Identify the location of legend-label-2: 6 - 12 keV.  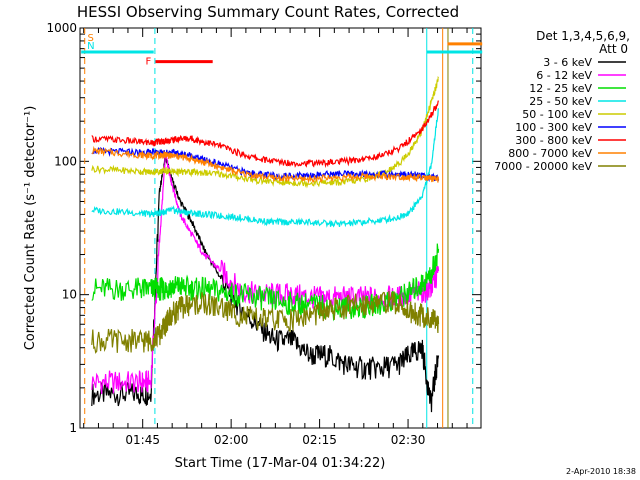
(564, 75).